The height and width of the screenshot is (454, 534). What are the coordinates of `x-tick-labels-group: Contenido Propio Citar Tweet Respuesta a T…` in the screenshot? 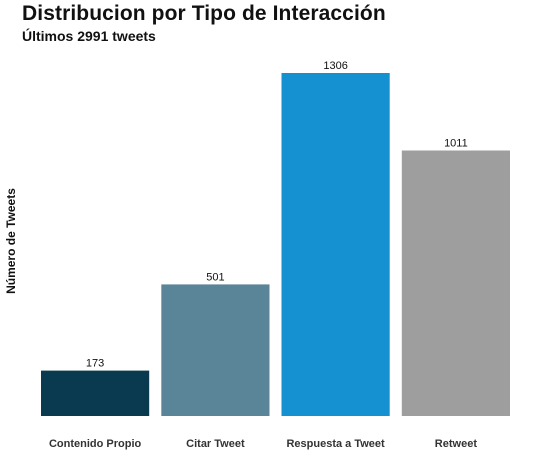 It's located at (263, 444).